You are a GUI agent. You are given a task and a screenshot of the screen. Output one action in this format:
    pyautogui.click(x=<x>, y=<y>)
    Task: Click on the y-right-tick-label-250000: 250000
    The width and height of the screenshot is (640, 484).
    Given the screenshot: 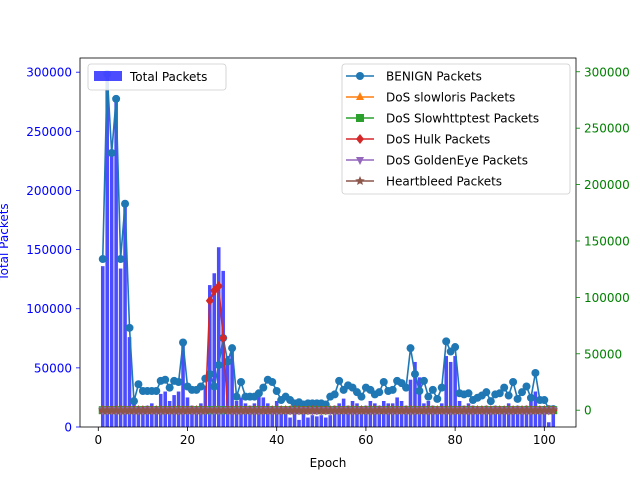 What is the action you would take?
    pyautogui.click(x=607, y=129)
    